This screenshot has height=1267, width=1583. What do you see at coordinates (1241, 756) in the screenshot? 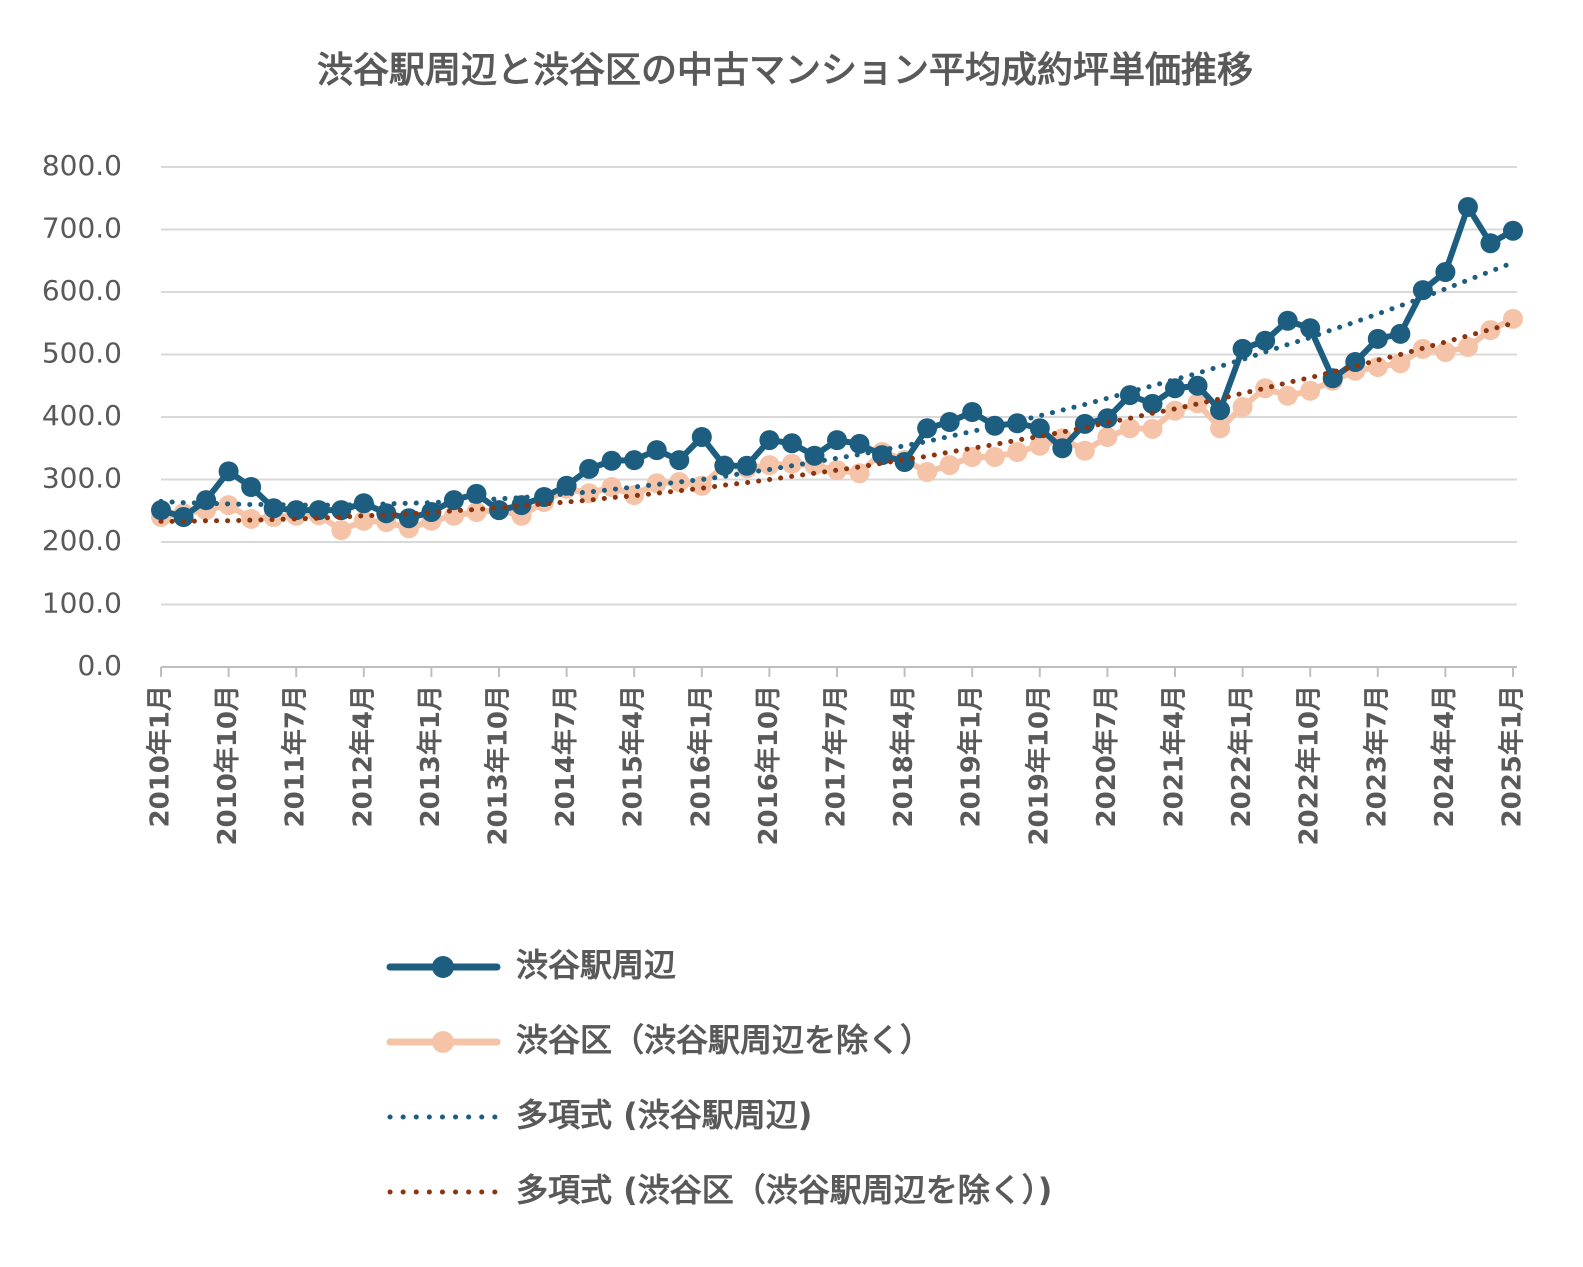
I see `x-tick-label: 2022年1月` at bounding box center [1241, 756].